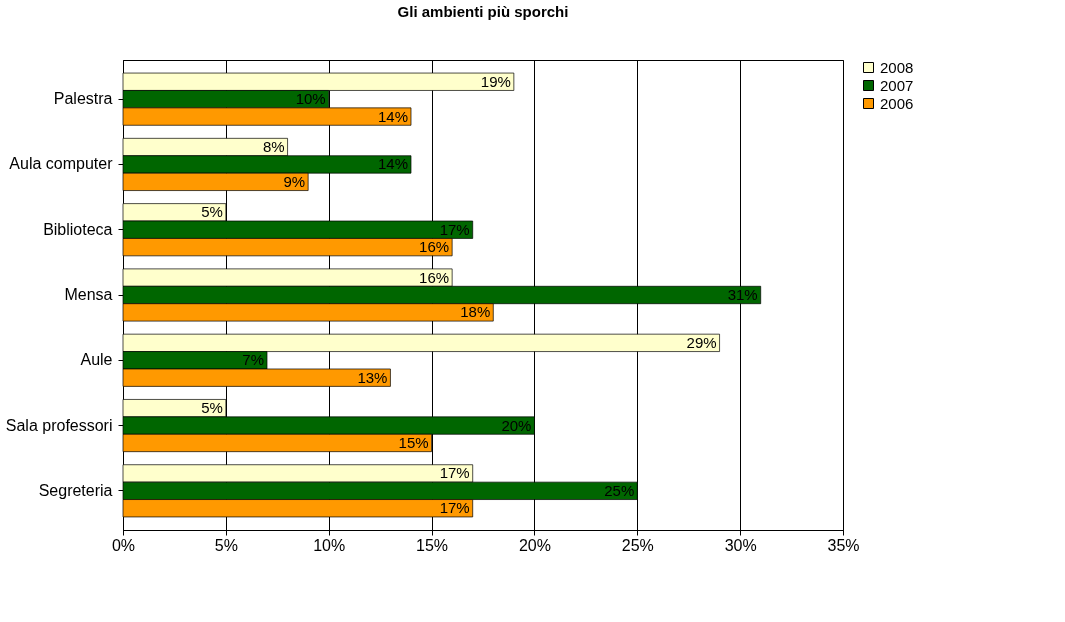  Describe the element at coordinates (273, 147) in the screenshot. I see `data-label: 8%` at that location.